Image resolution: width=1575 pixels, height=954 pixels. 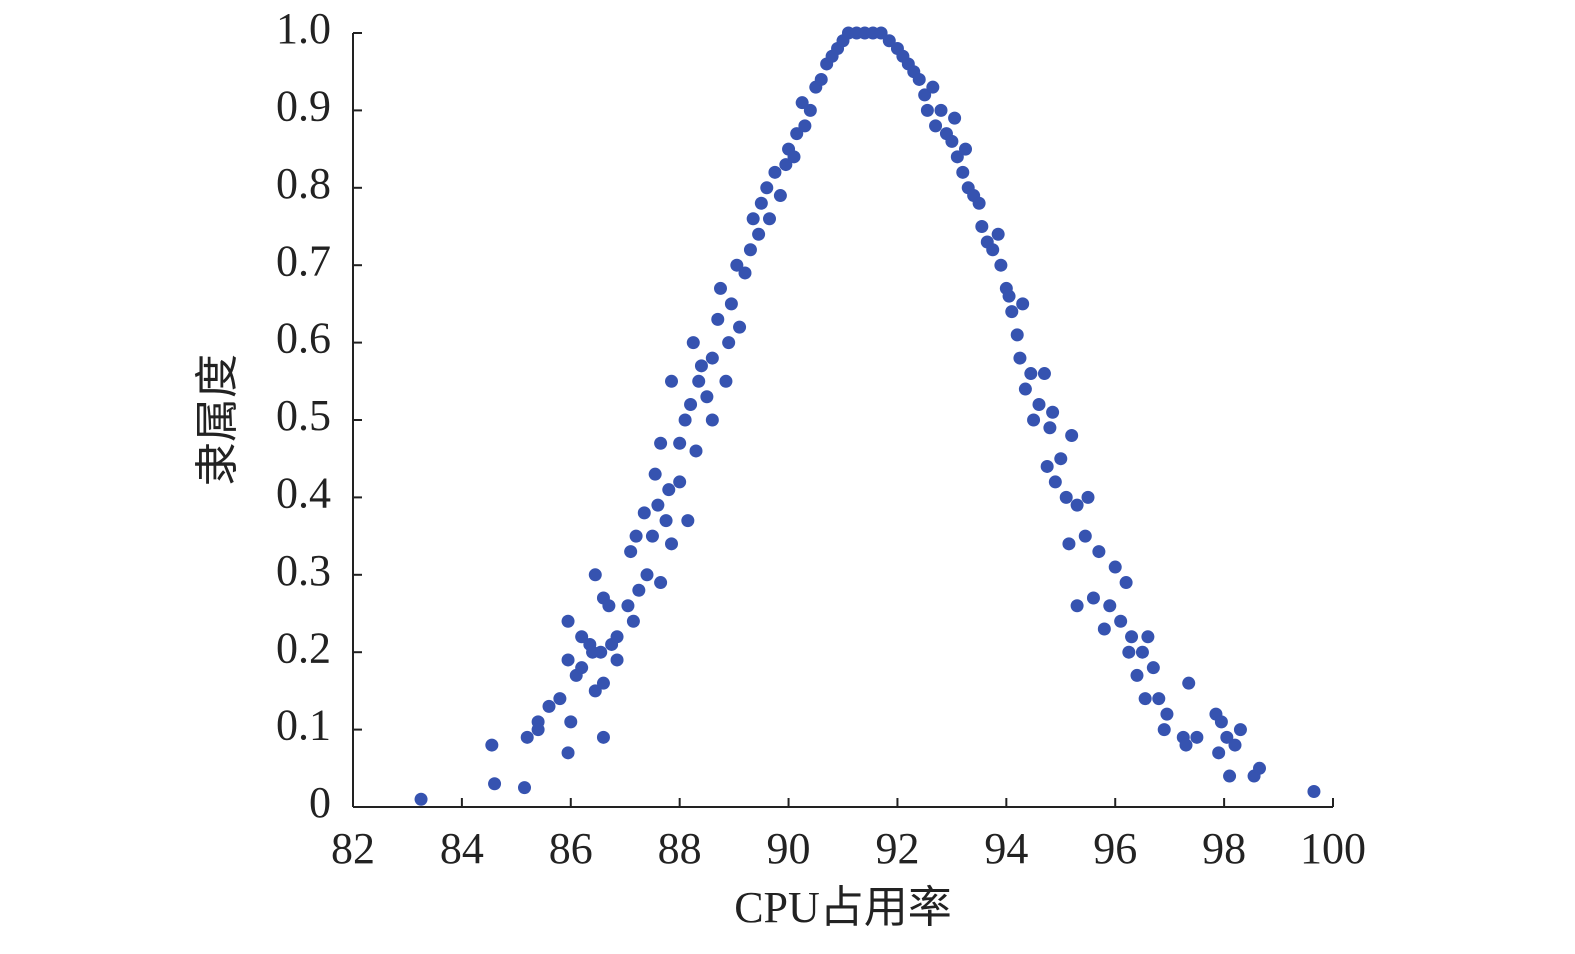 I want to click on y-tick-label: 0.8, so click(x=303, y=183).